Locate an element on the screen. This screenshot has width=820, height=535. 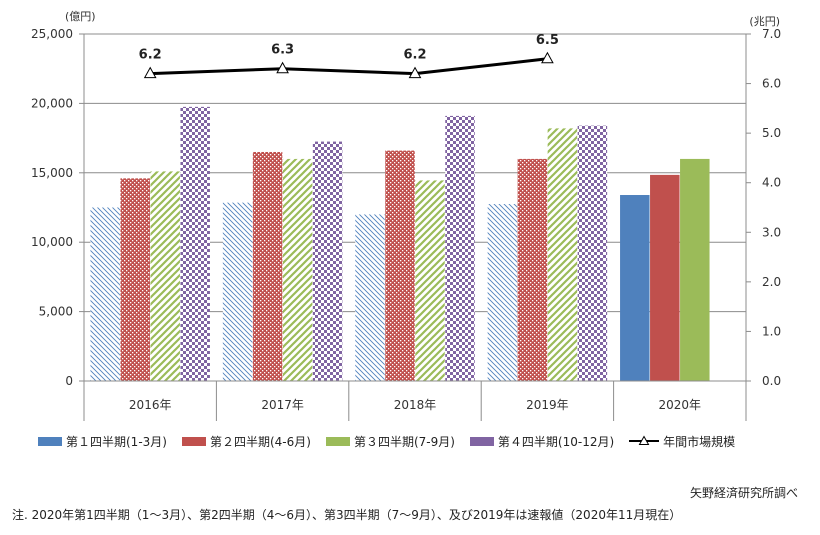
legend-item-q2: 第２四半期(4-6月) is located at coordinates (246, 441).